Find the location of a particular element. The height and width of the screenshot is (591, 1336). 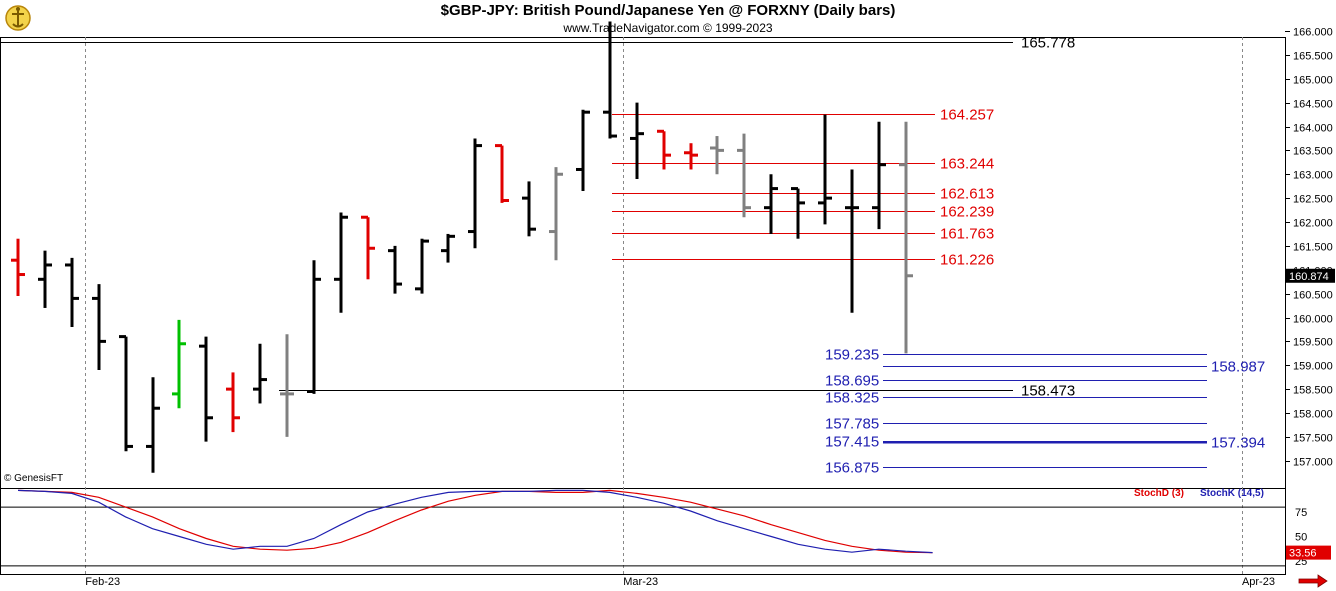

stochd-legend: StochD (3) is located at coordinates (1159, 493).